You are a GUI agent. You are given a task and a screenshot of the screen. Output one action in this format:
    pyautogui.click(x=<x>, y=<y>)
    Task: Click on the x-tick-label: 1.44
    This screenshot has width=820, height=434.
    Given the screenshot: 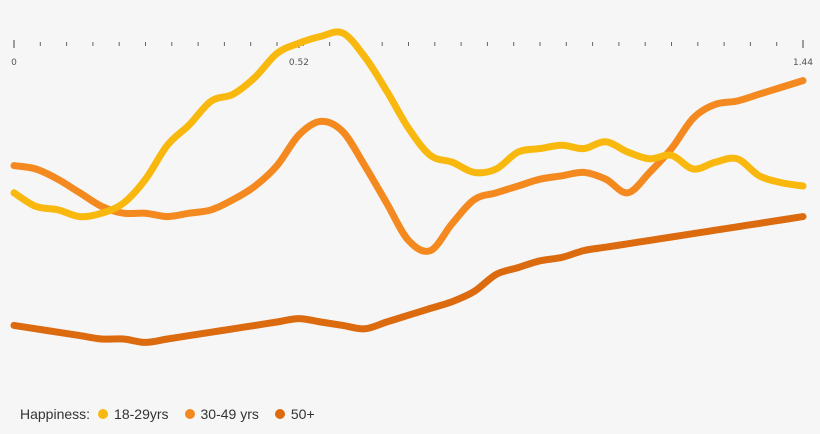 What is the action you would take?
    pyautogui.click(x=803, y=63)
    